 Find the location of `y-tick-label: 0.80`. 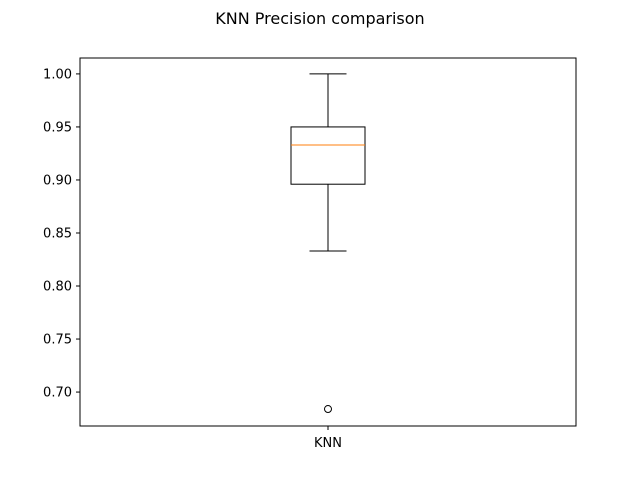

y-tick-label: 0.80 is located at coordinates (57, 287).